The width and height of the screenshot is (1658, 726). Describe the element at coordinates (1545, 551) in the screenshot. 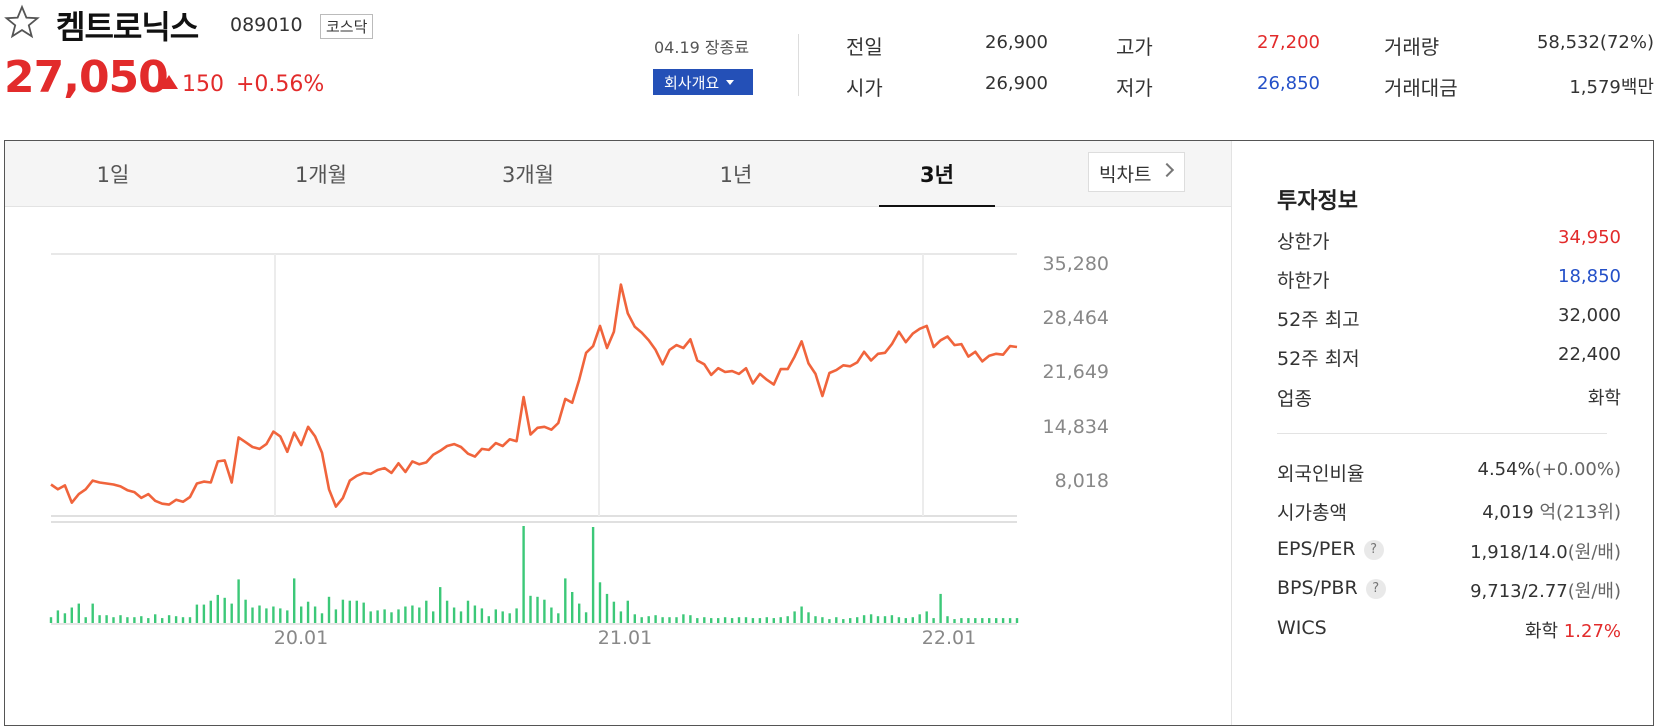

I see `eps-per-value: 1,918/14.0(원/배)` at that location.